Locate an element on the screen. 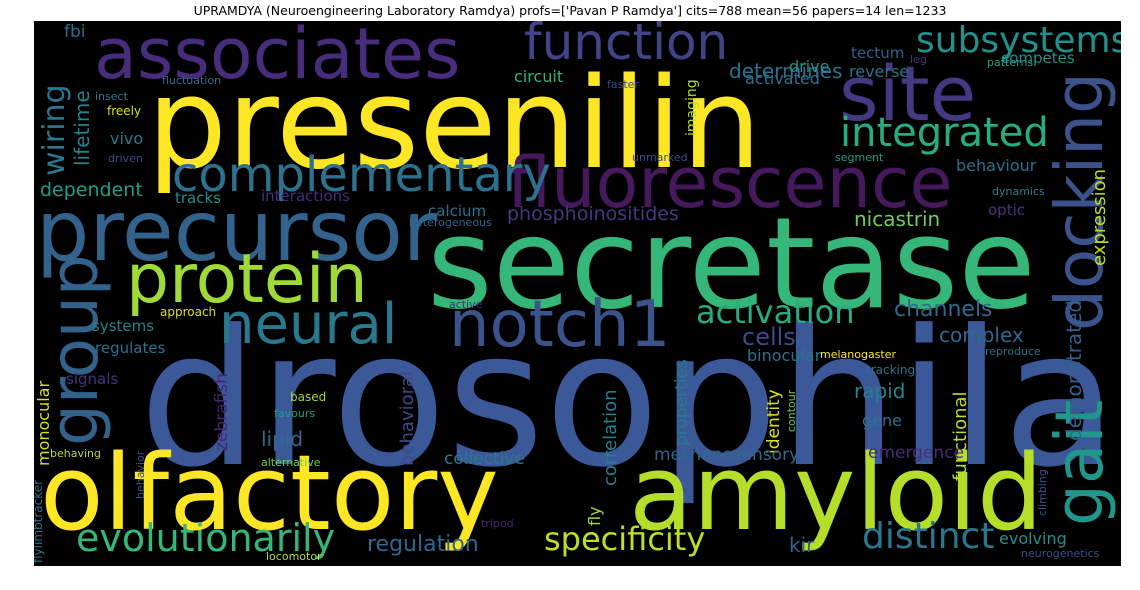 This screenshot has width=1140, height=590. word-associates: associates is located at coordinates (277, 58).